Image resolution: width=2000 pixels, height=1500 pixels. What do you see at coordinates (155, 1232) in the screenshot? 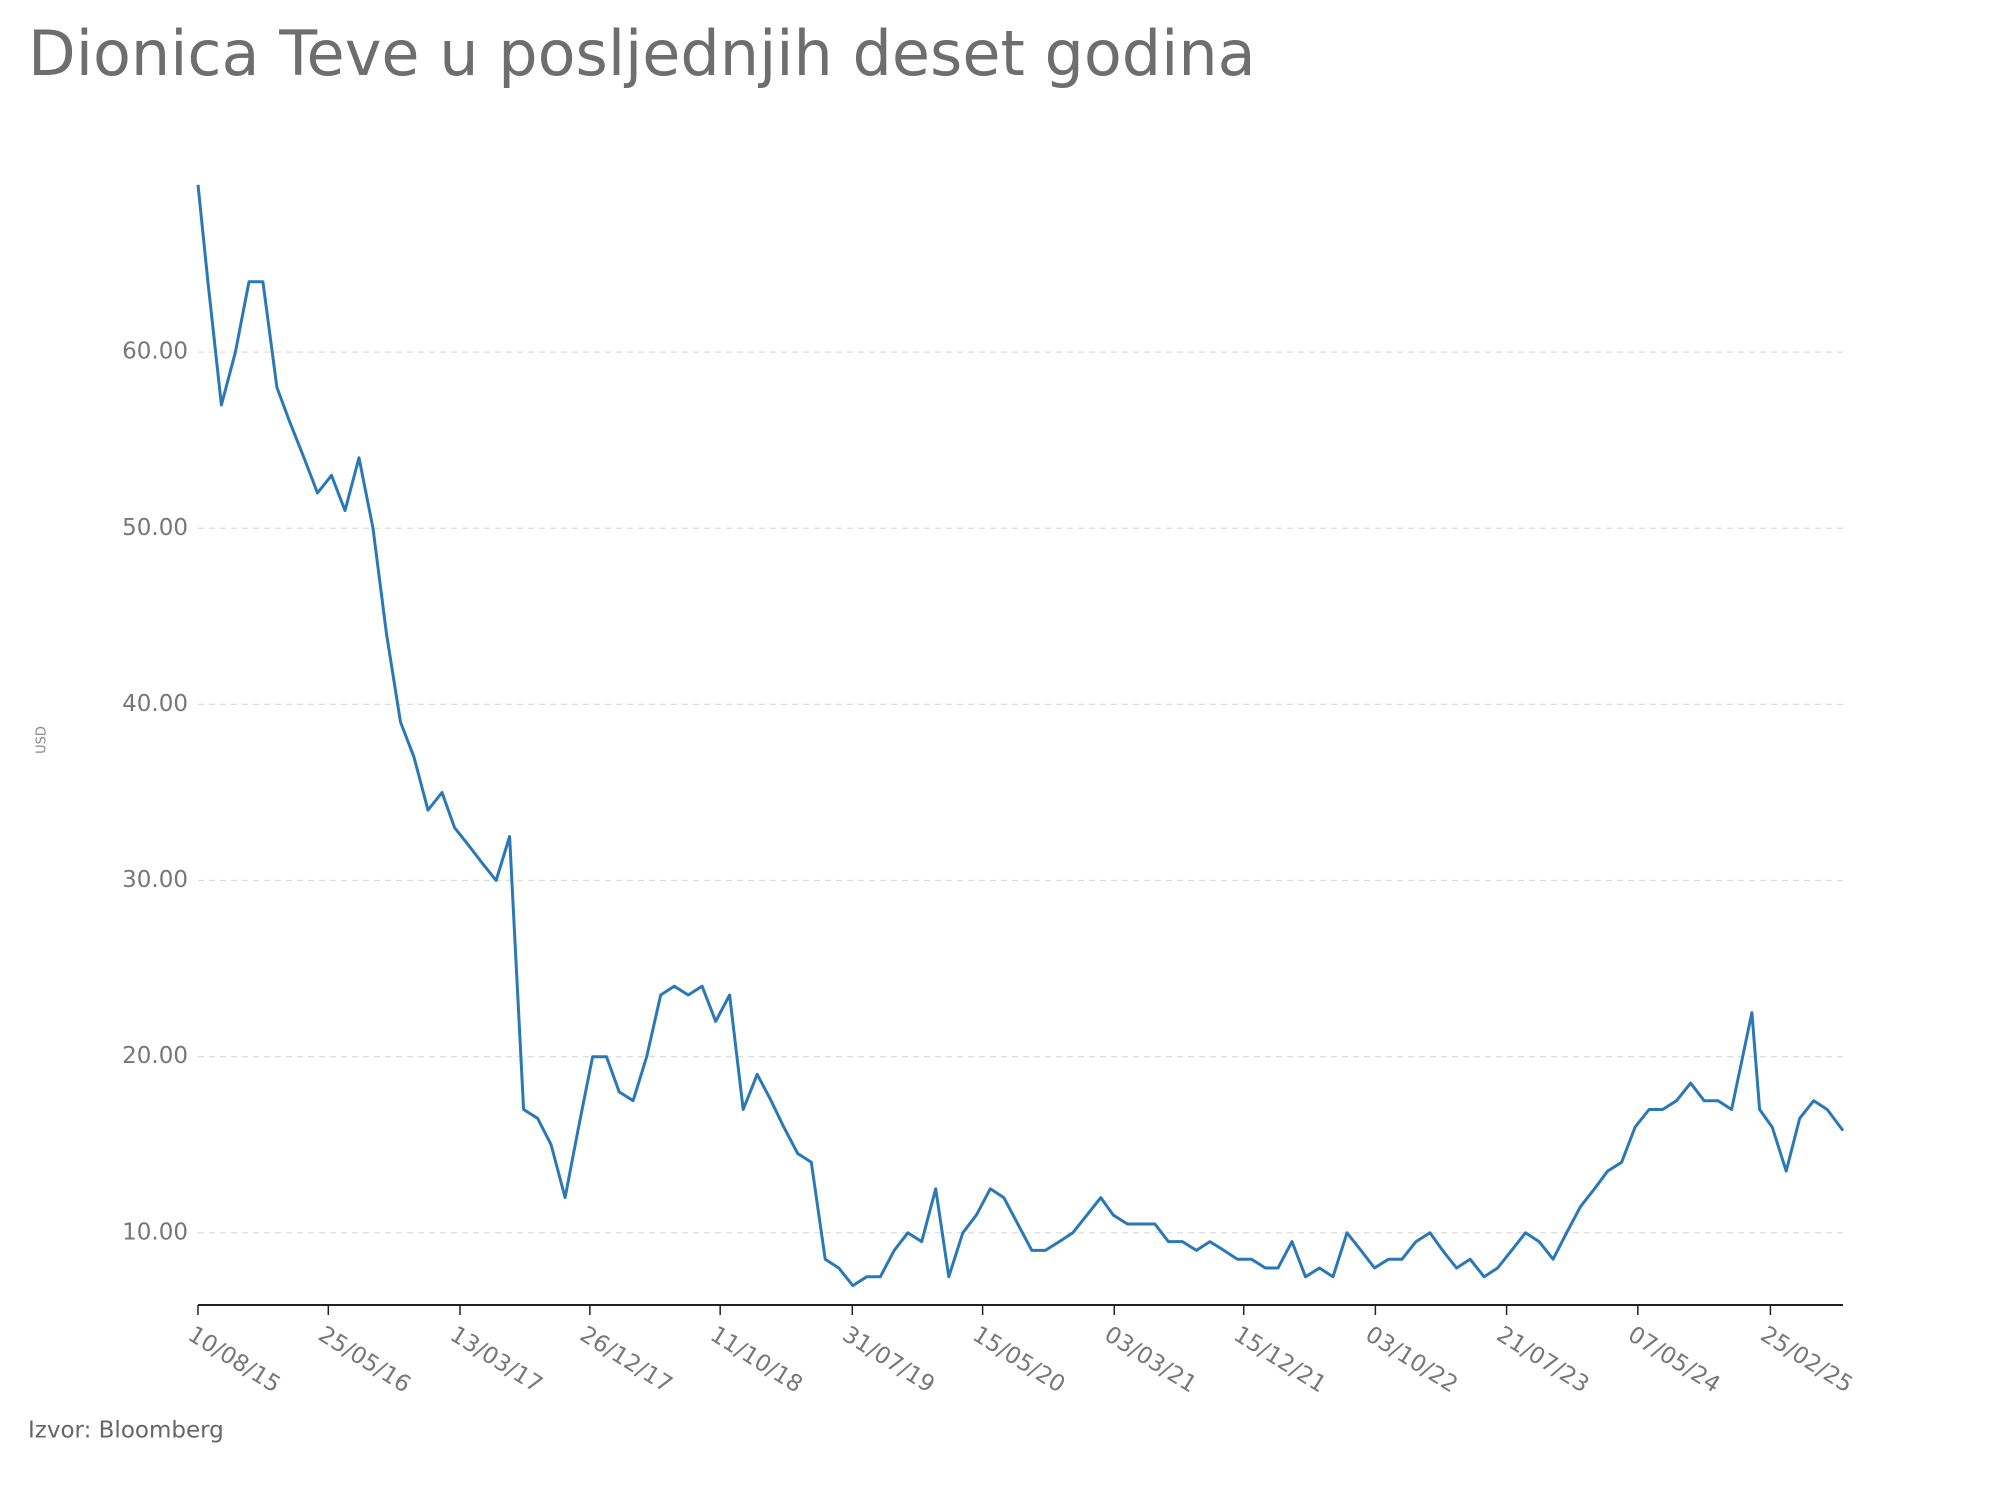
I see `y-tick-label: 10.00` at bounding box center [155, 1232].